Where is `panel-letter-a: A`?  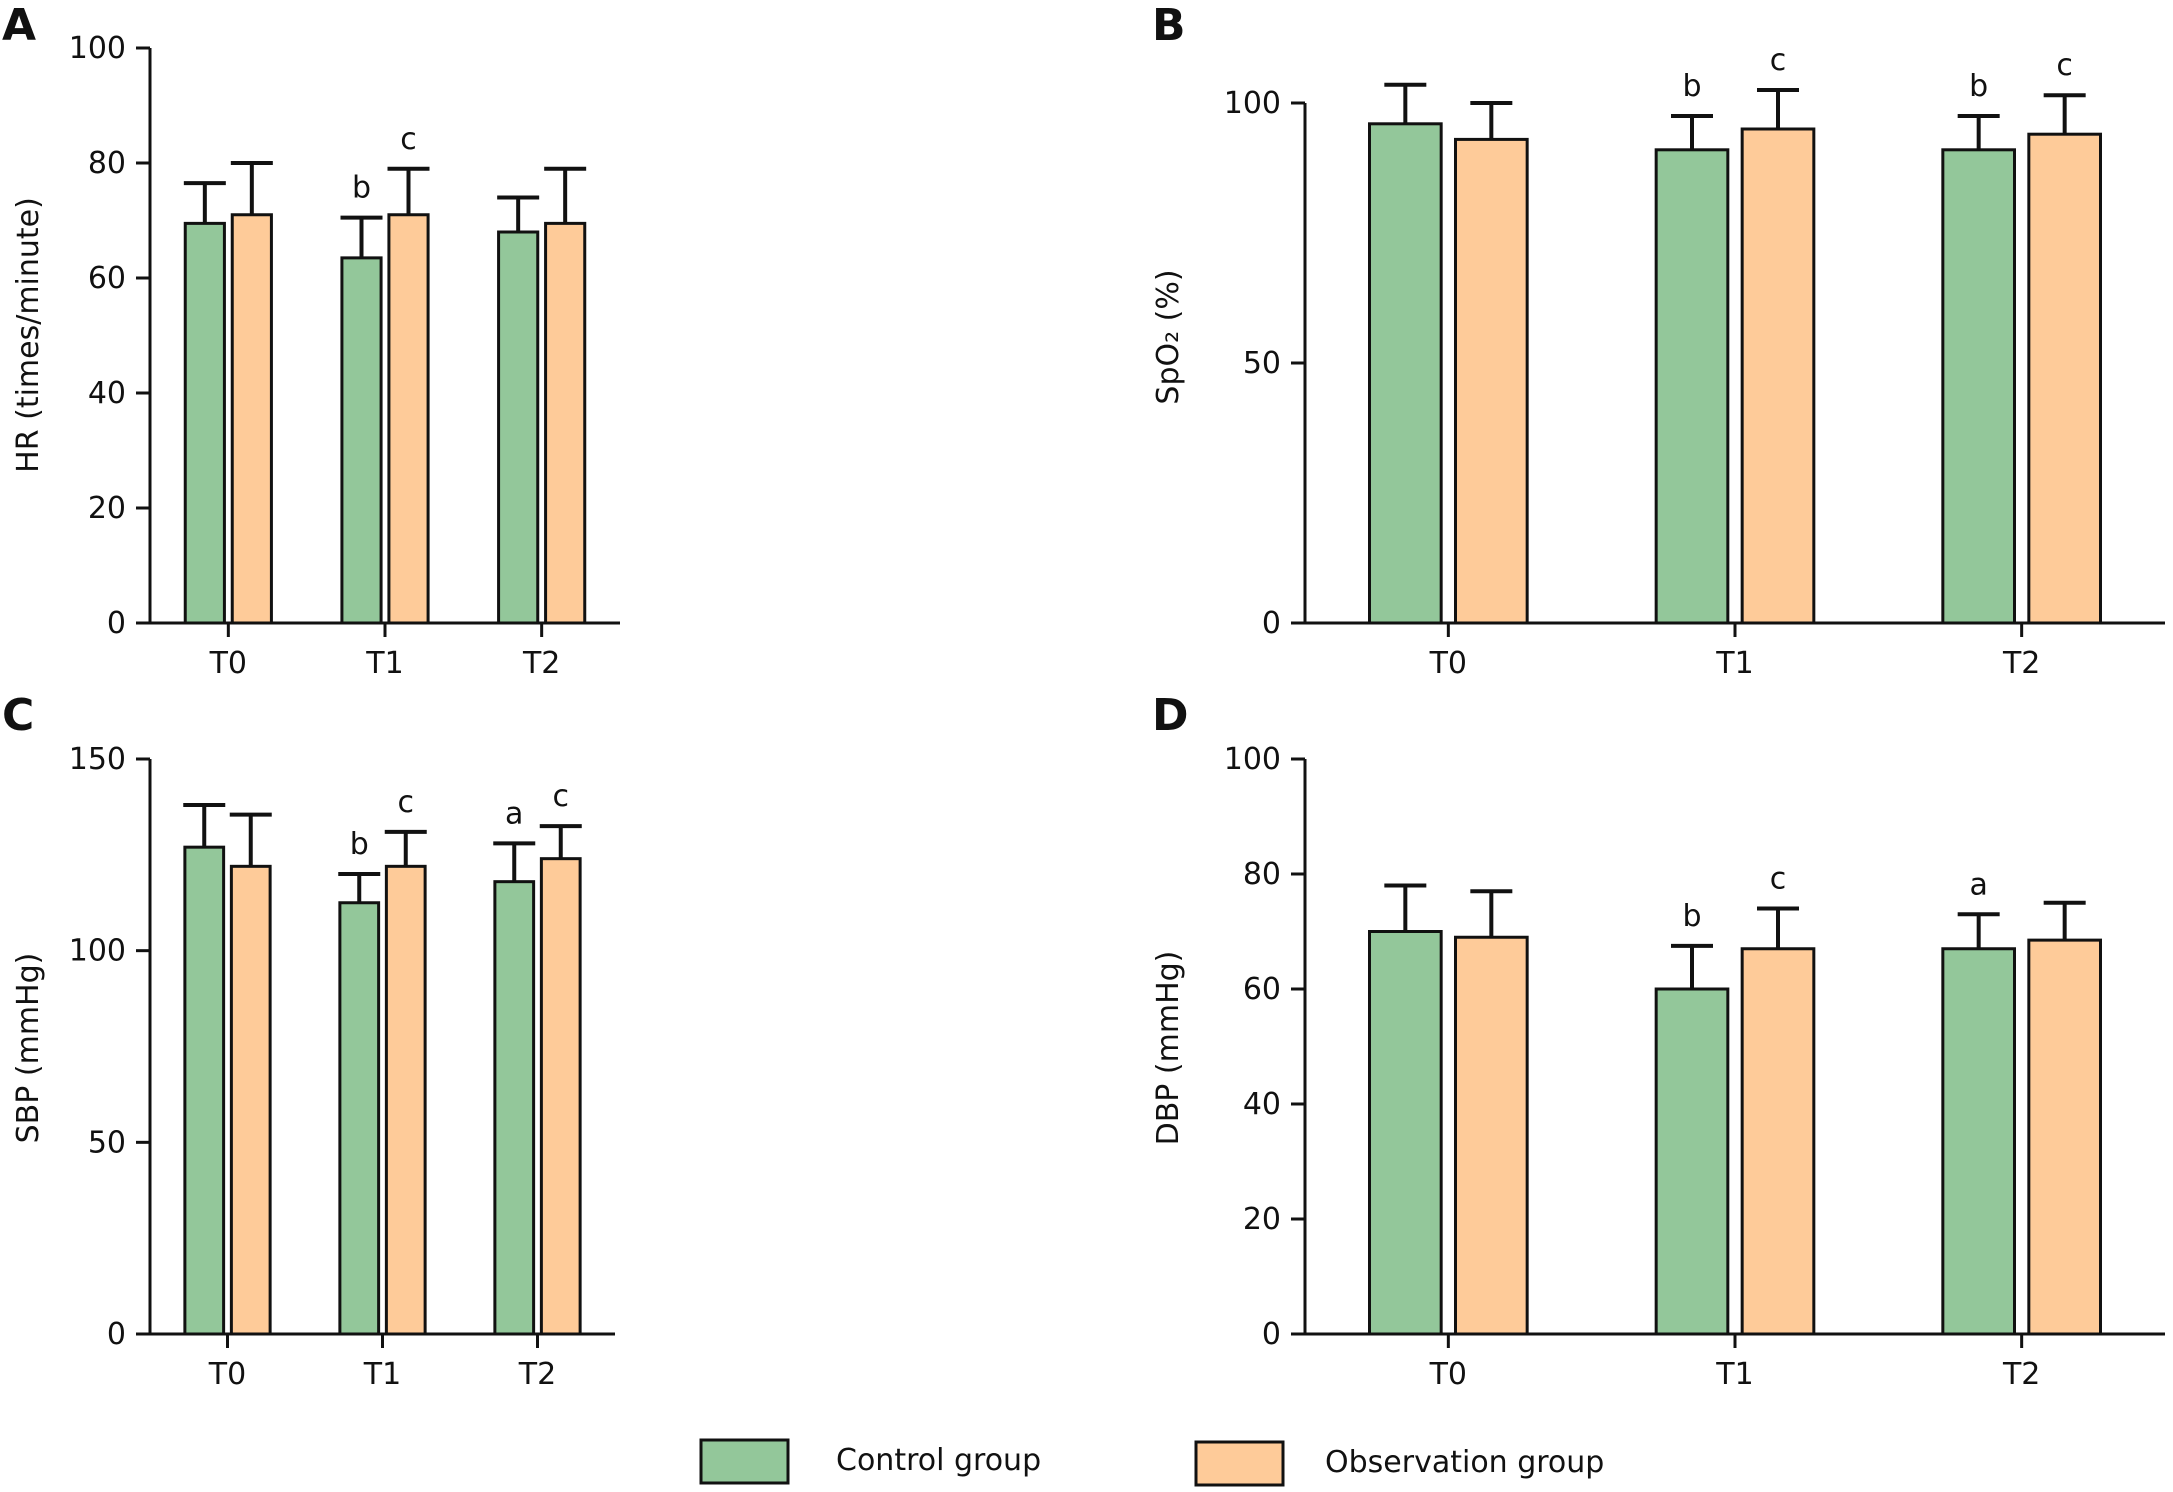
panel-letter-a: A is located at coordinates (19, 25).